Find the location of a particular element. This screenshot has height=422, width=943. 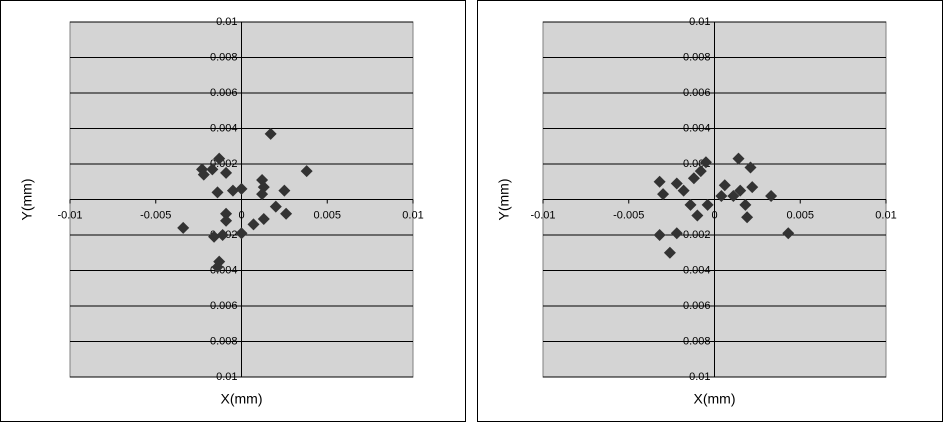

y-tick-label: -0.004 is located at coordinates (694, 270).